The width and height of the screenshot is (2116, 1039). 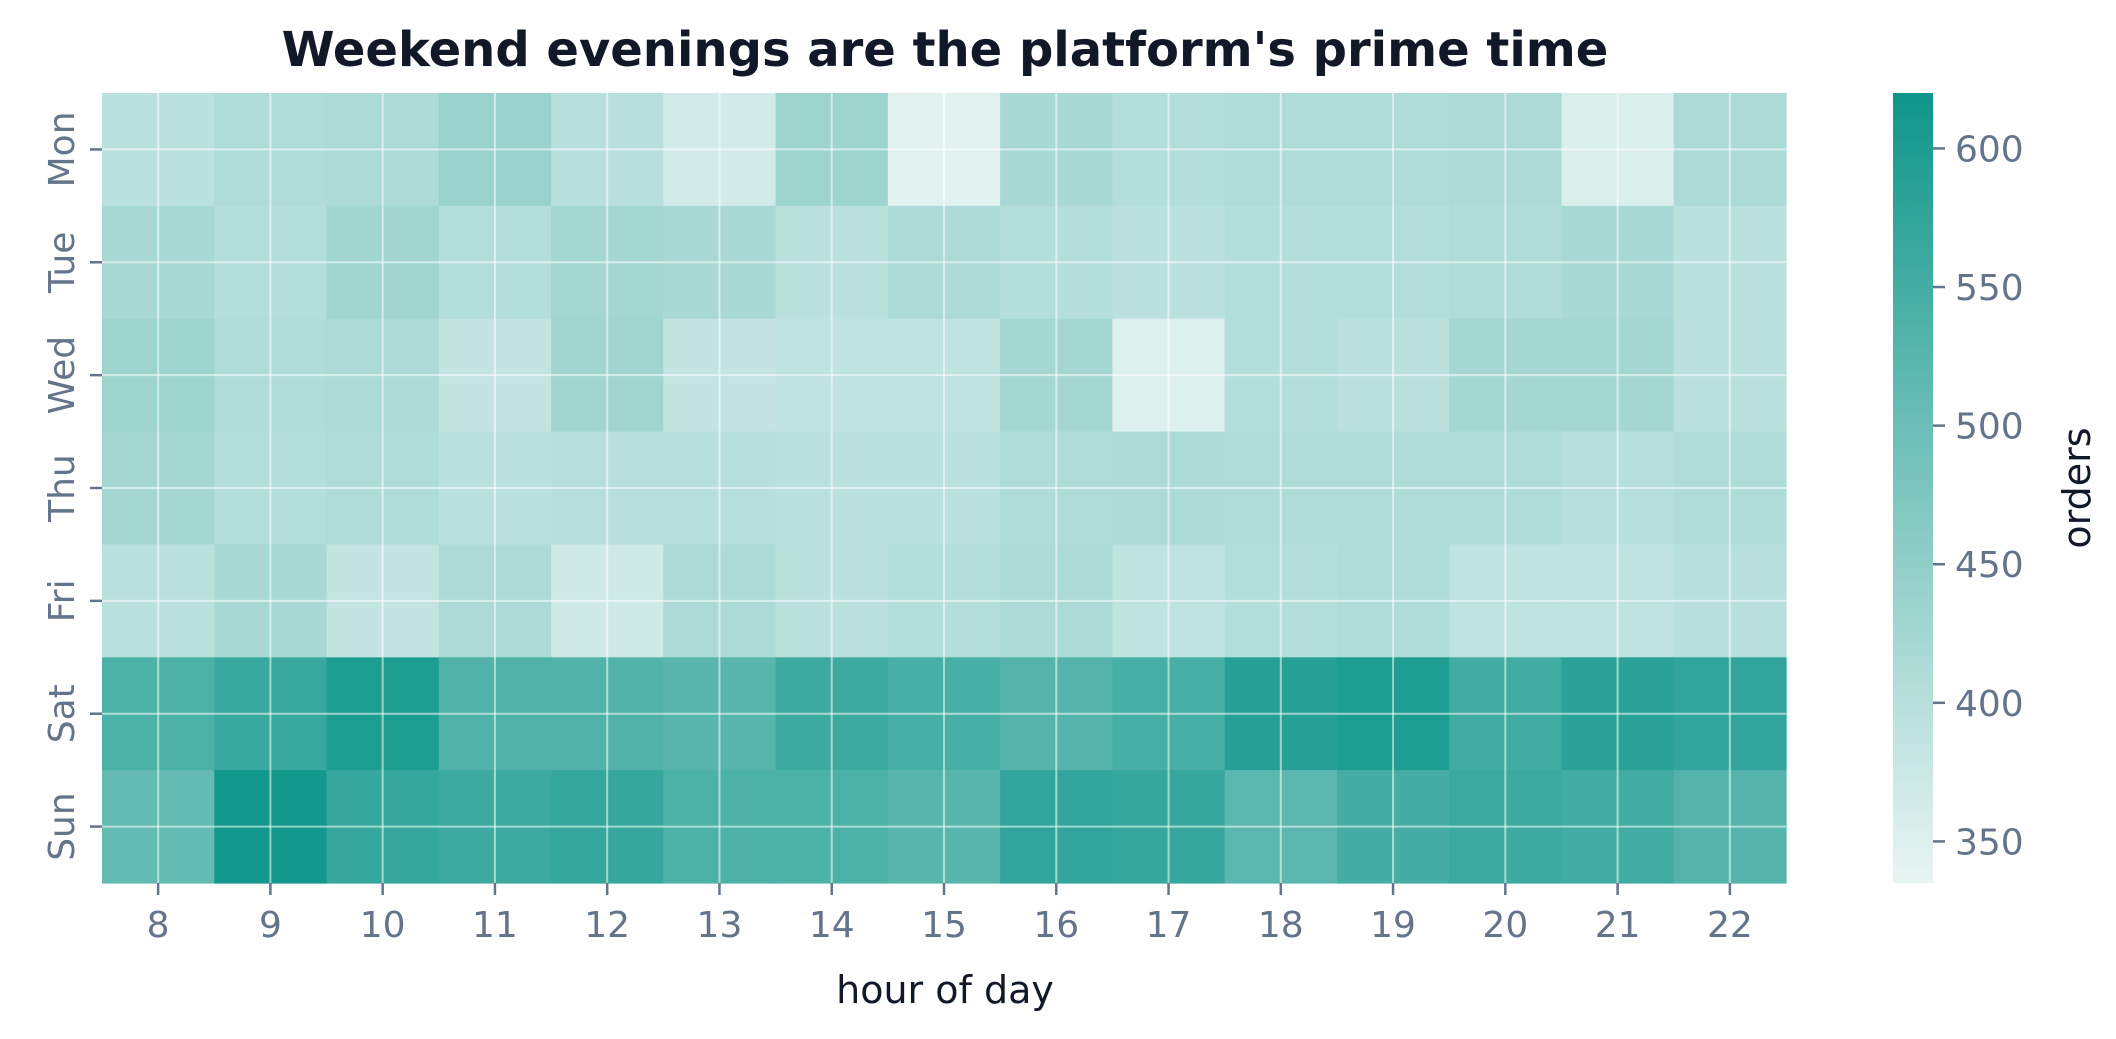 What do you see at coordinates (158, 925) in the screenshot?
I see `x-tick-label: 8` at bounding box center [158, 925].